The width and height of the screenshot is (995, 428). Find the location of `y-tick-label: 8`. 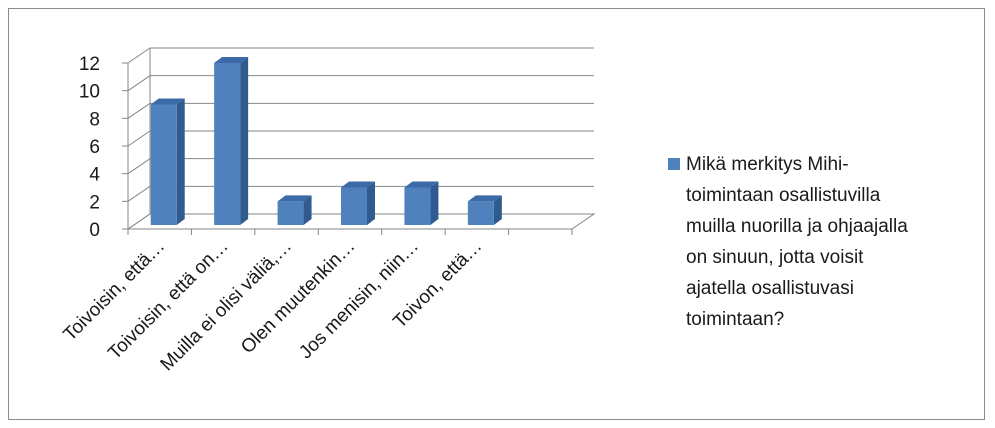

y-tick-label: 8 is located at coordinates (94, 119).